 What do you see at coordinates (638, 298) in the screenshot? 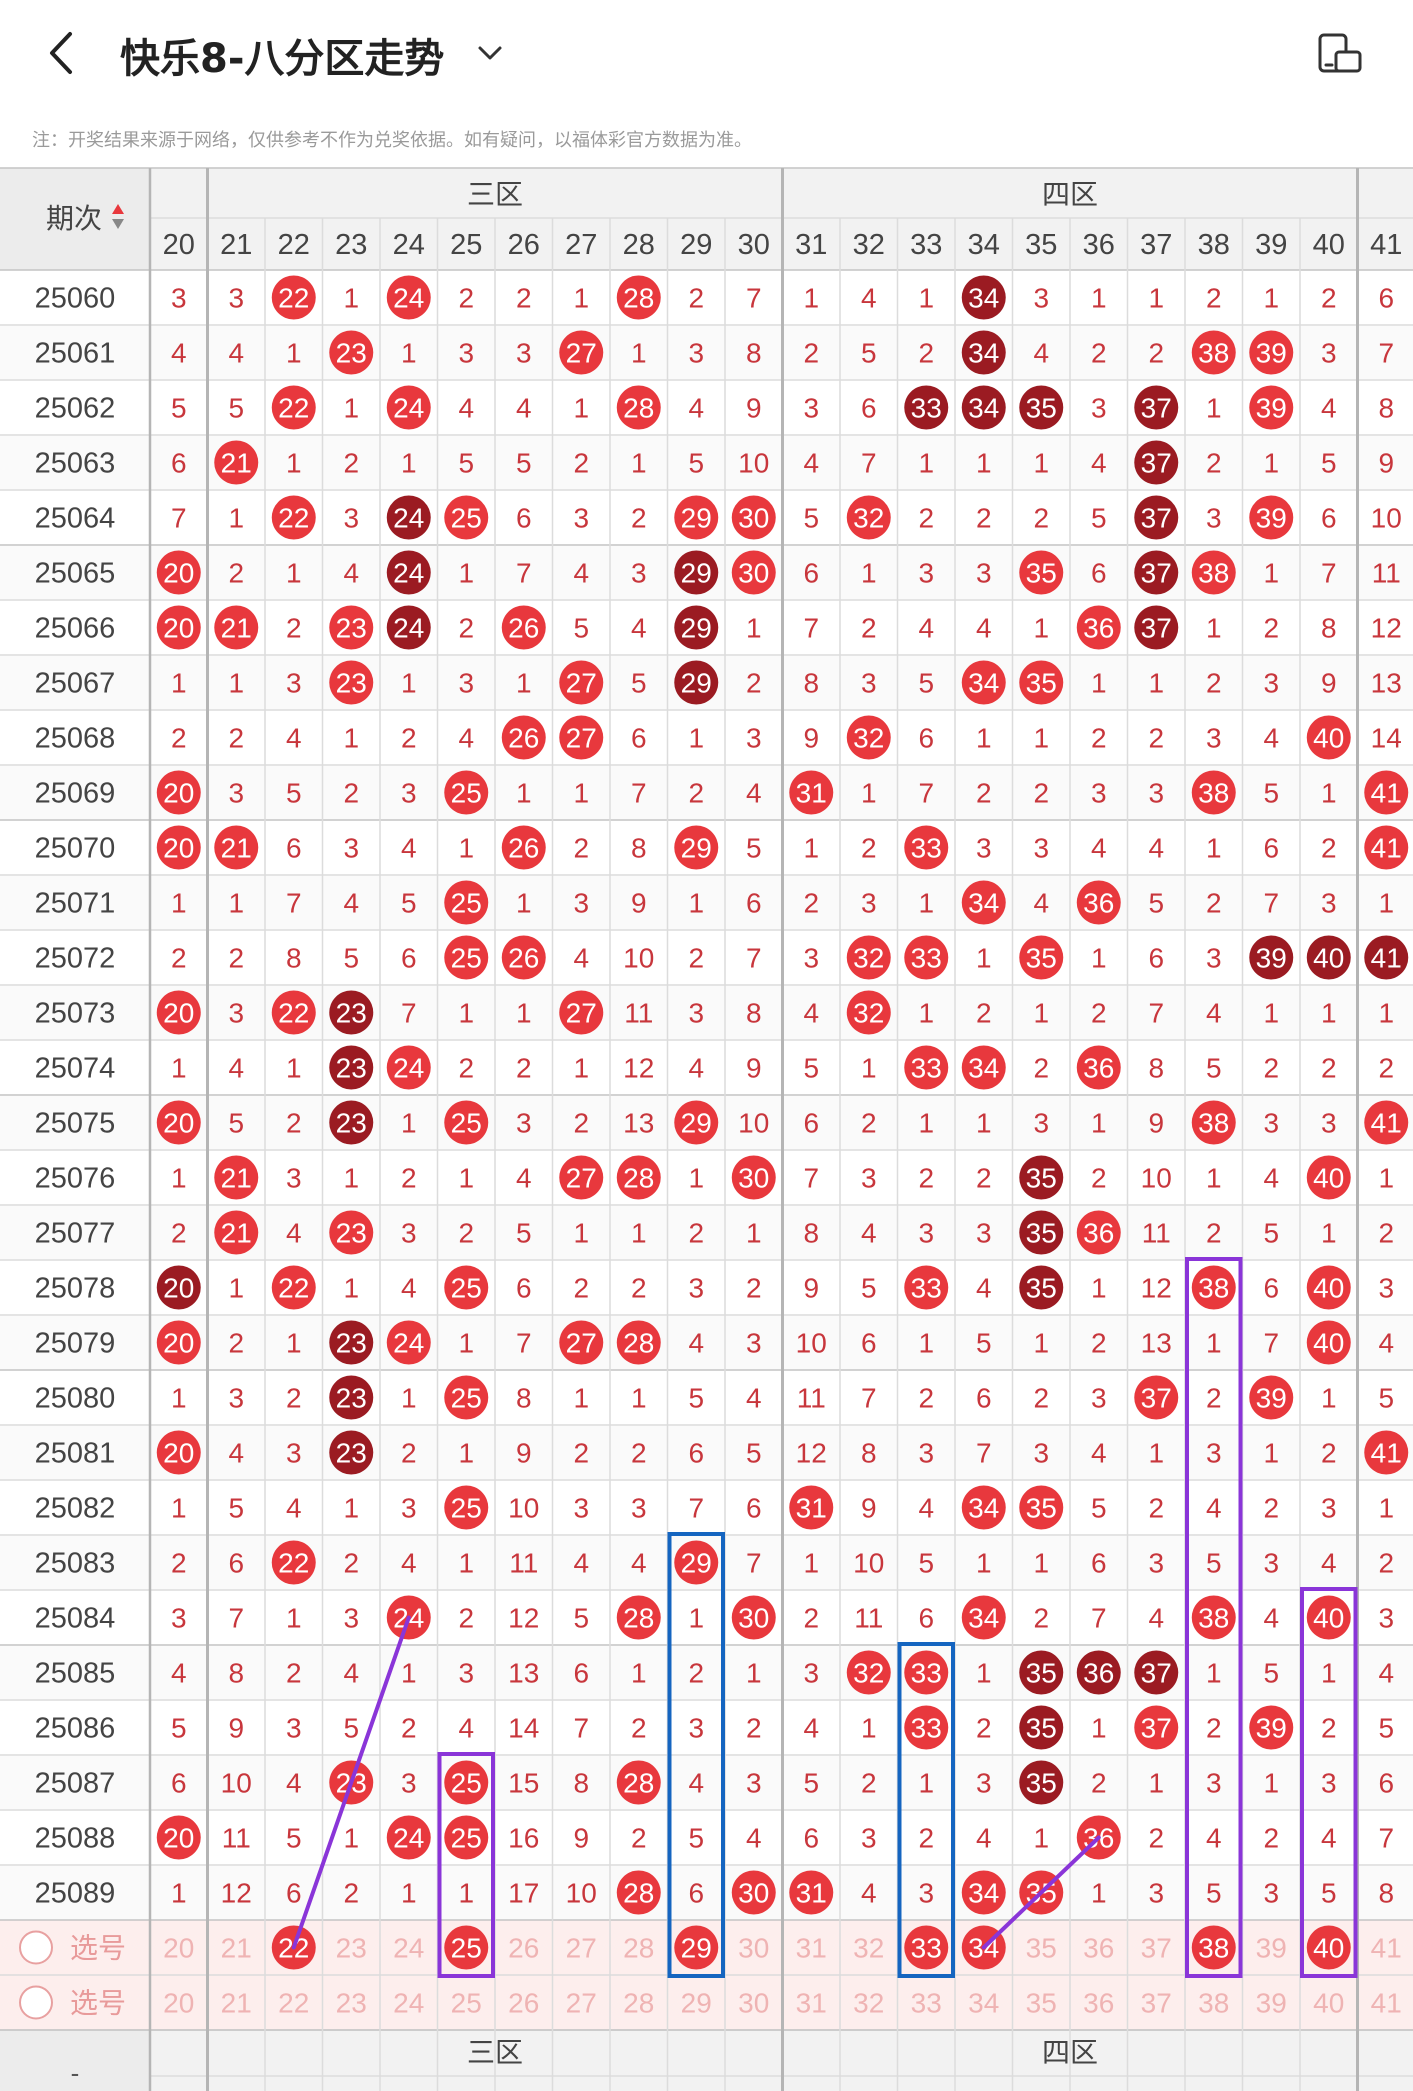
I see `ball-number: 28` at bounding box center [638, 298].